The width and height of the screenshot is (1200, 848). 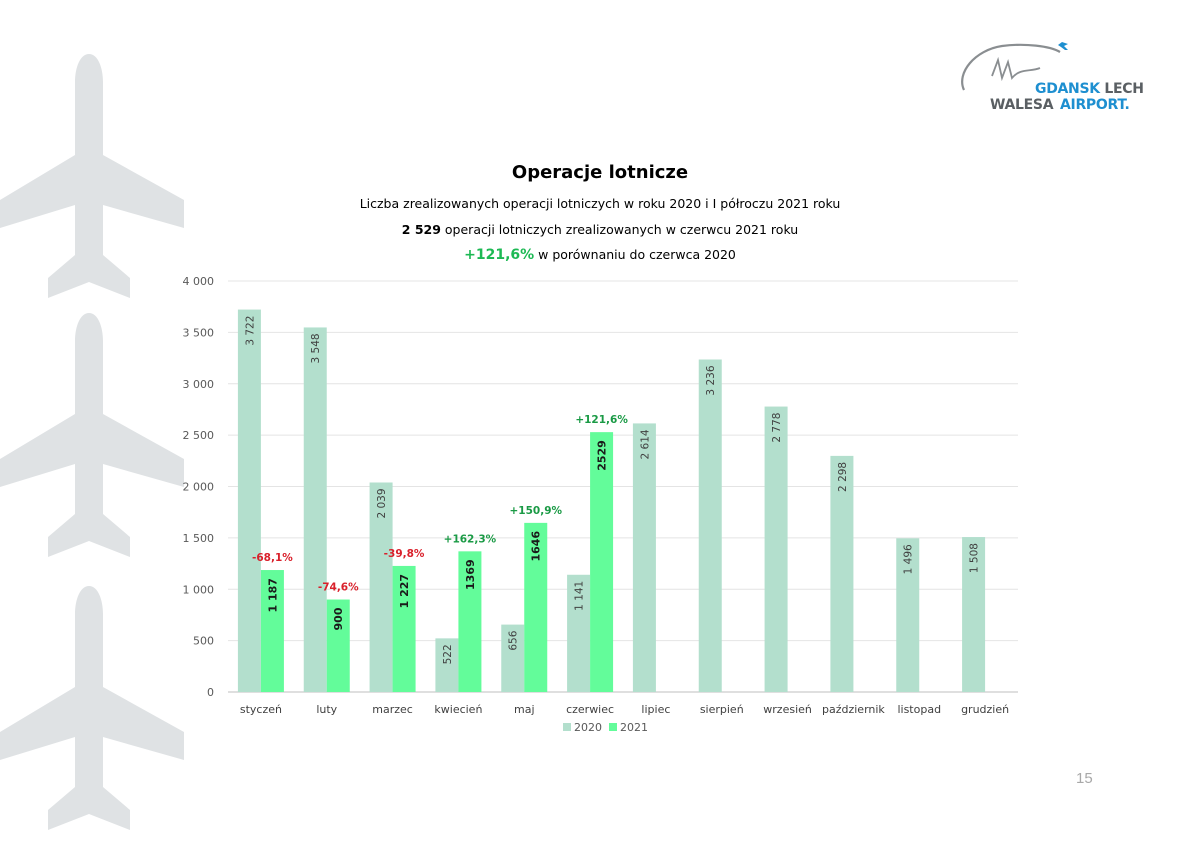 I want to click on x-tick-label: październik, so click(x=853, y=709).